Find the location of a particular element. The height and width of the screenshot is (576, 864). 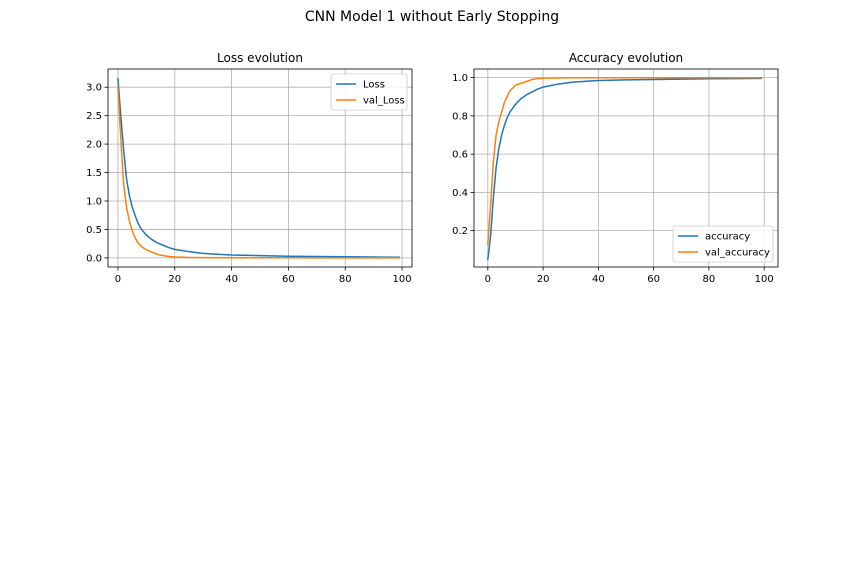

y-tick-label: 0.5 is located at coordinates (94, 230).